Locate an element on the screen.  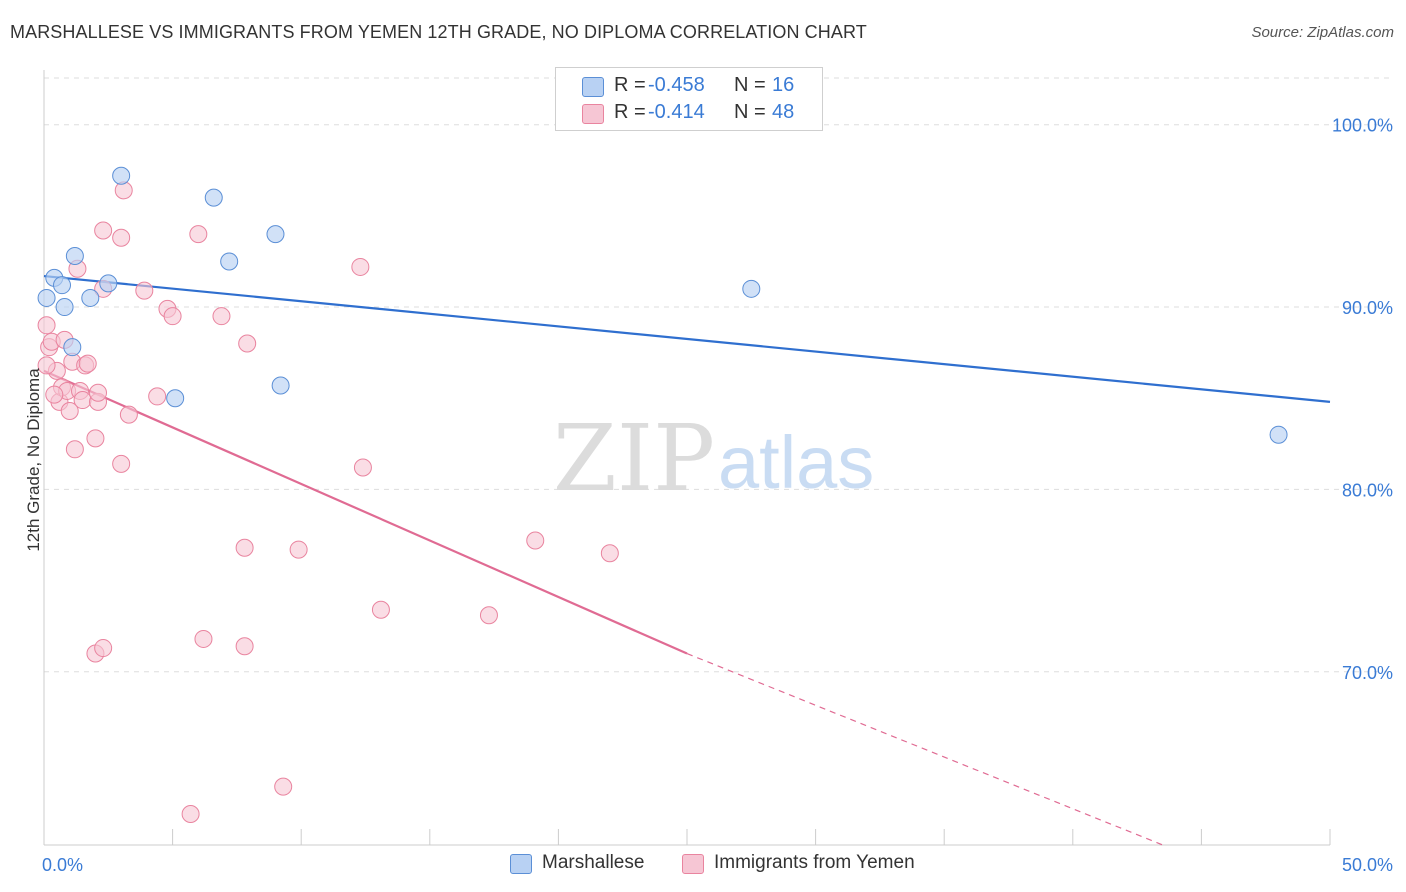
marshallese-swatch is located at coordinates (593, 87).